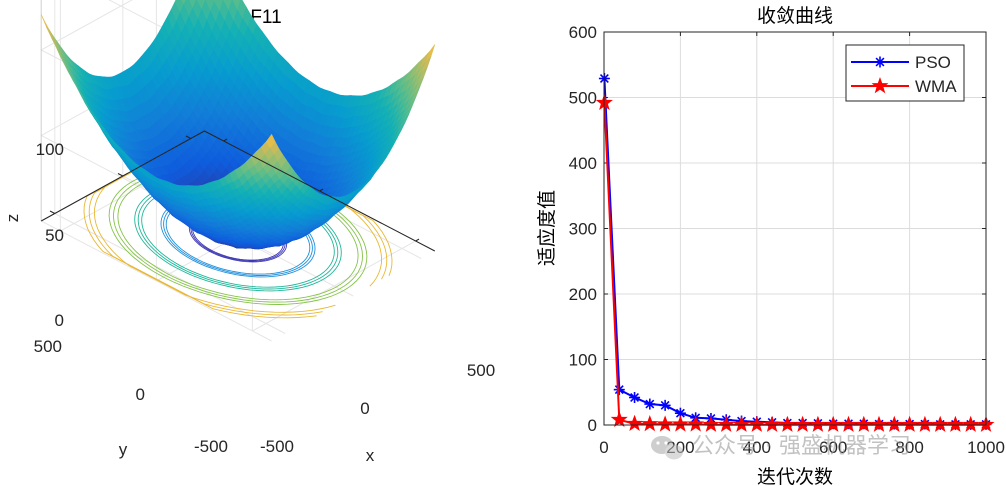 The image size is (1006, 486). I want to click on legend-box, so click(905, 73).